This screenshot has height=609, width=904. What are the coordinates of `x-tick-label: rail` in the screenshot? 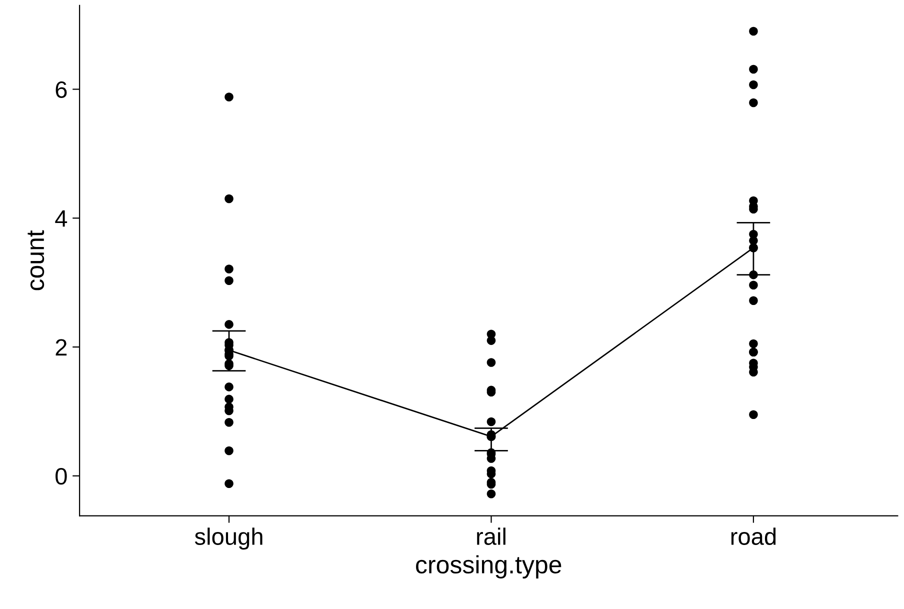 It's located at (491, 536).